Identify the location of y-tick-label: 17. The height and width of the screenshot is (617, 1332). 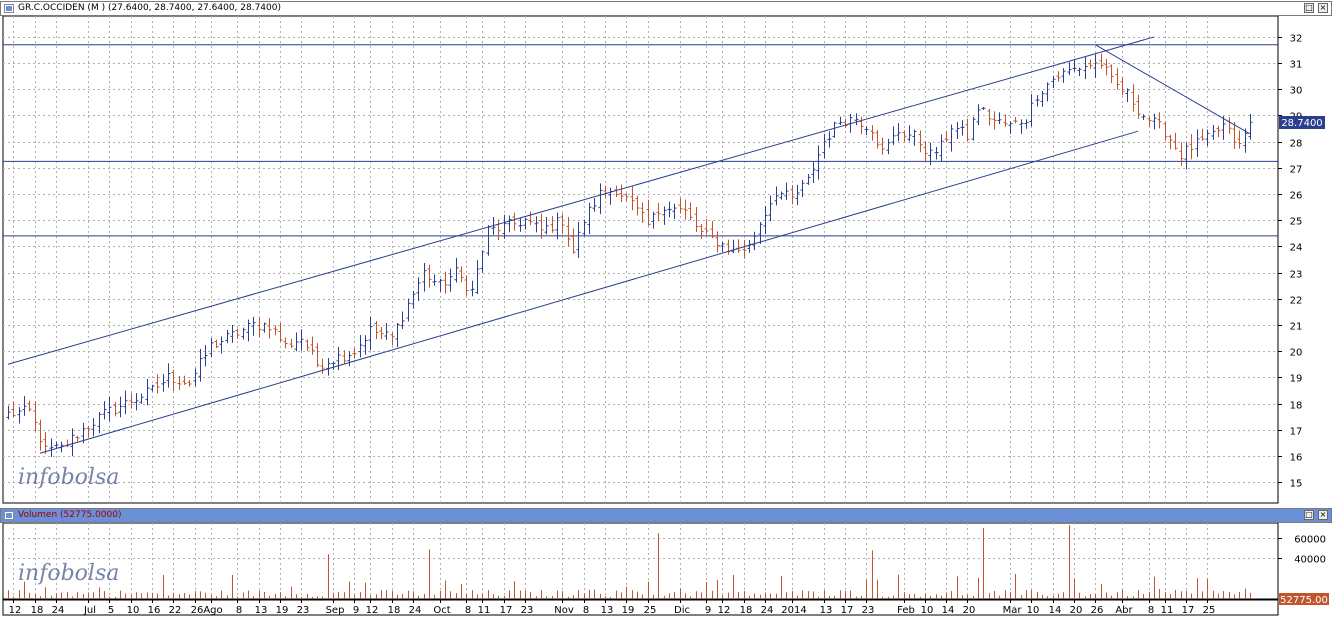
(1296, 432).